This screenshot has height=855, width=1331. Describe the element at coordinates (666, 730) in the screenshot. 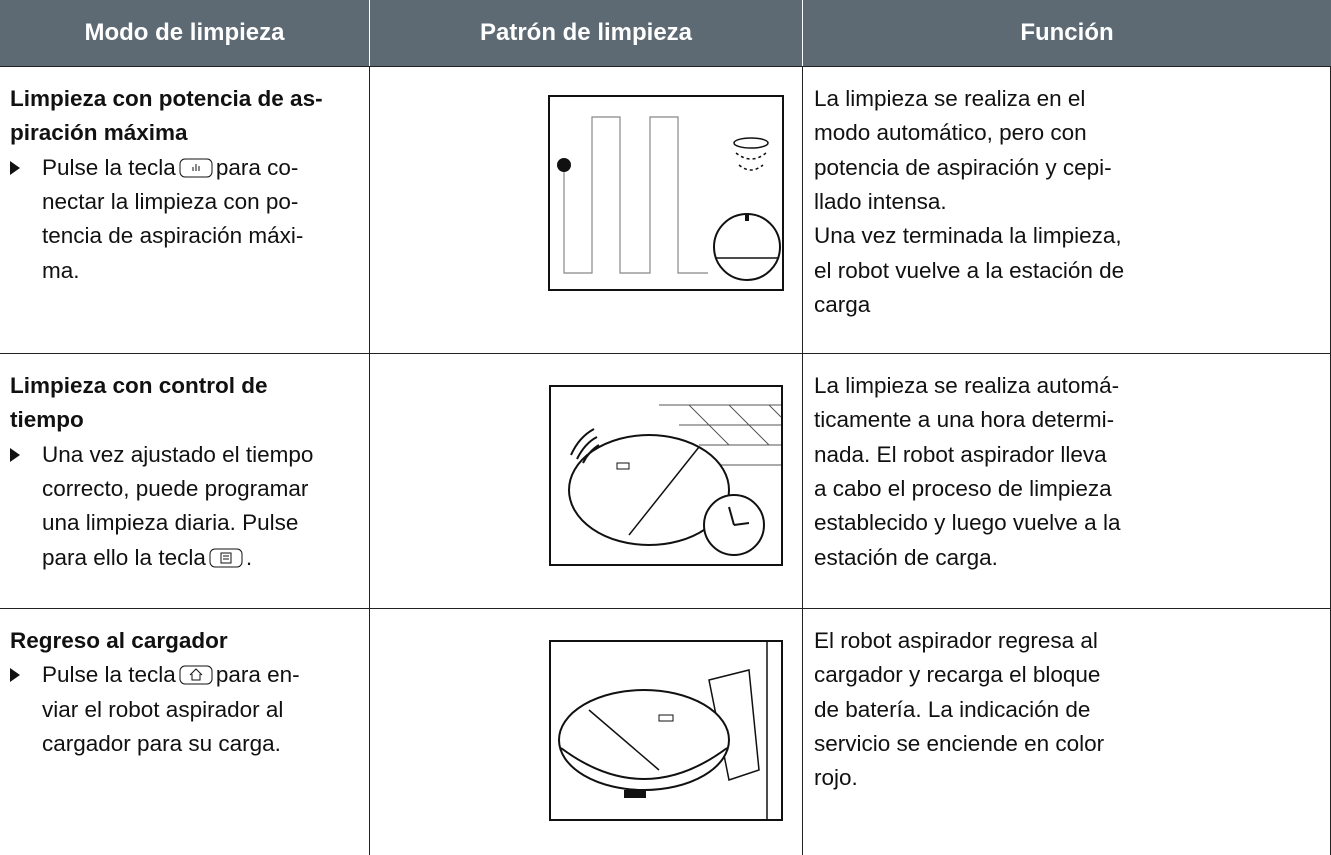

I see `pattern-return` at that location.